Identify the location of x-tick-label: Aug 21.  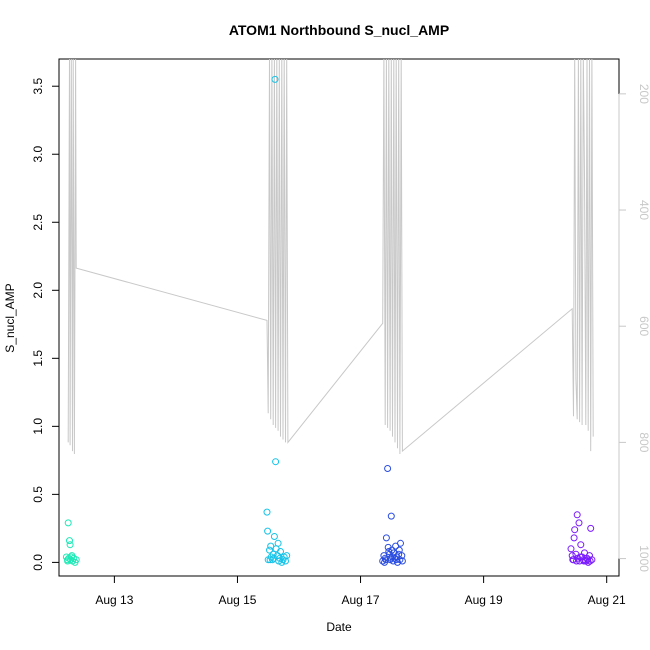
(607, 600).